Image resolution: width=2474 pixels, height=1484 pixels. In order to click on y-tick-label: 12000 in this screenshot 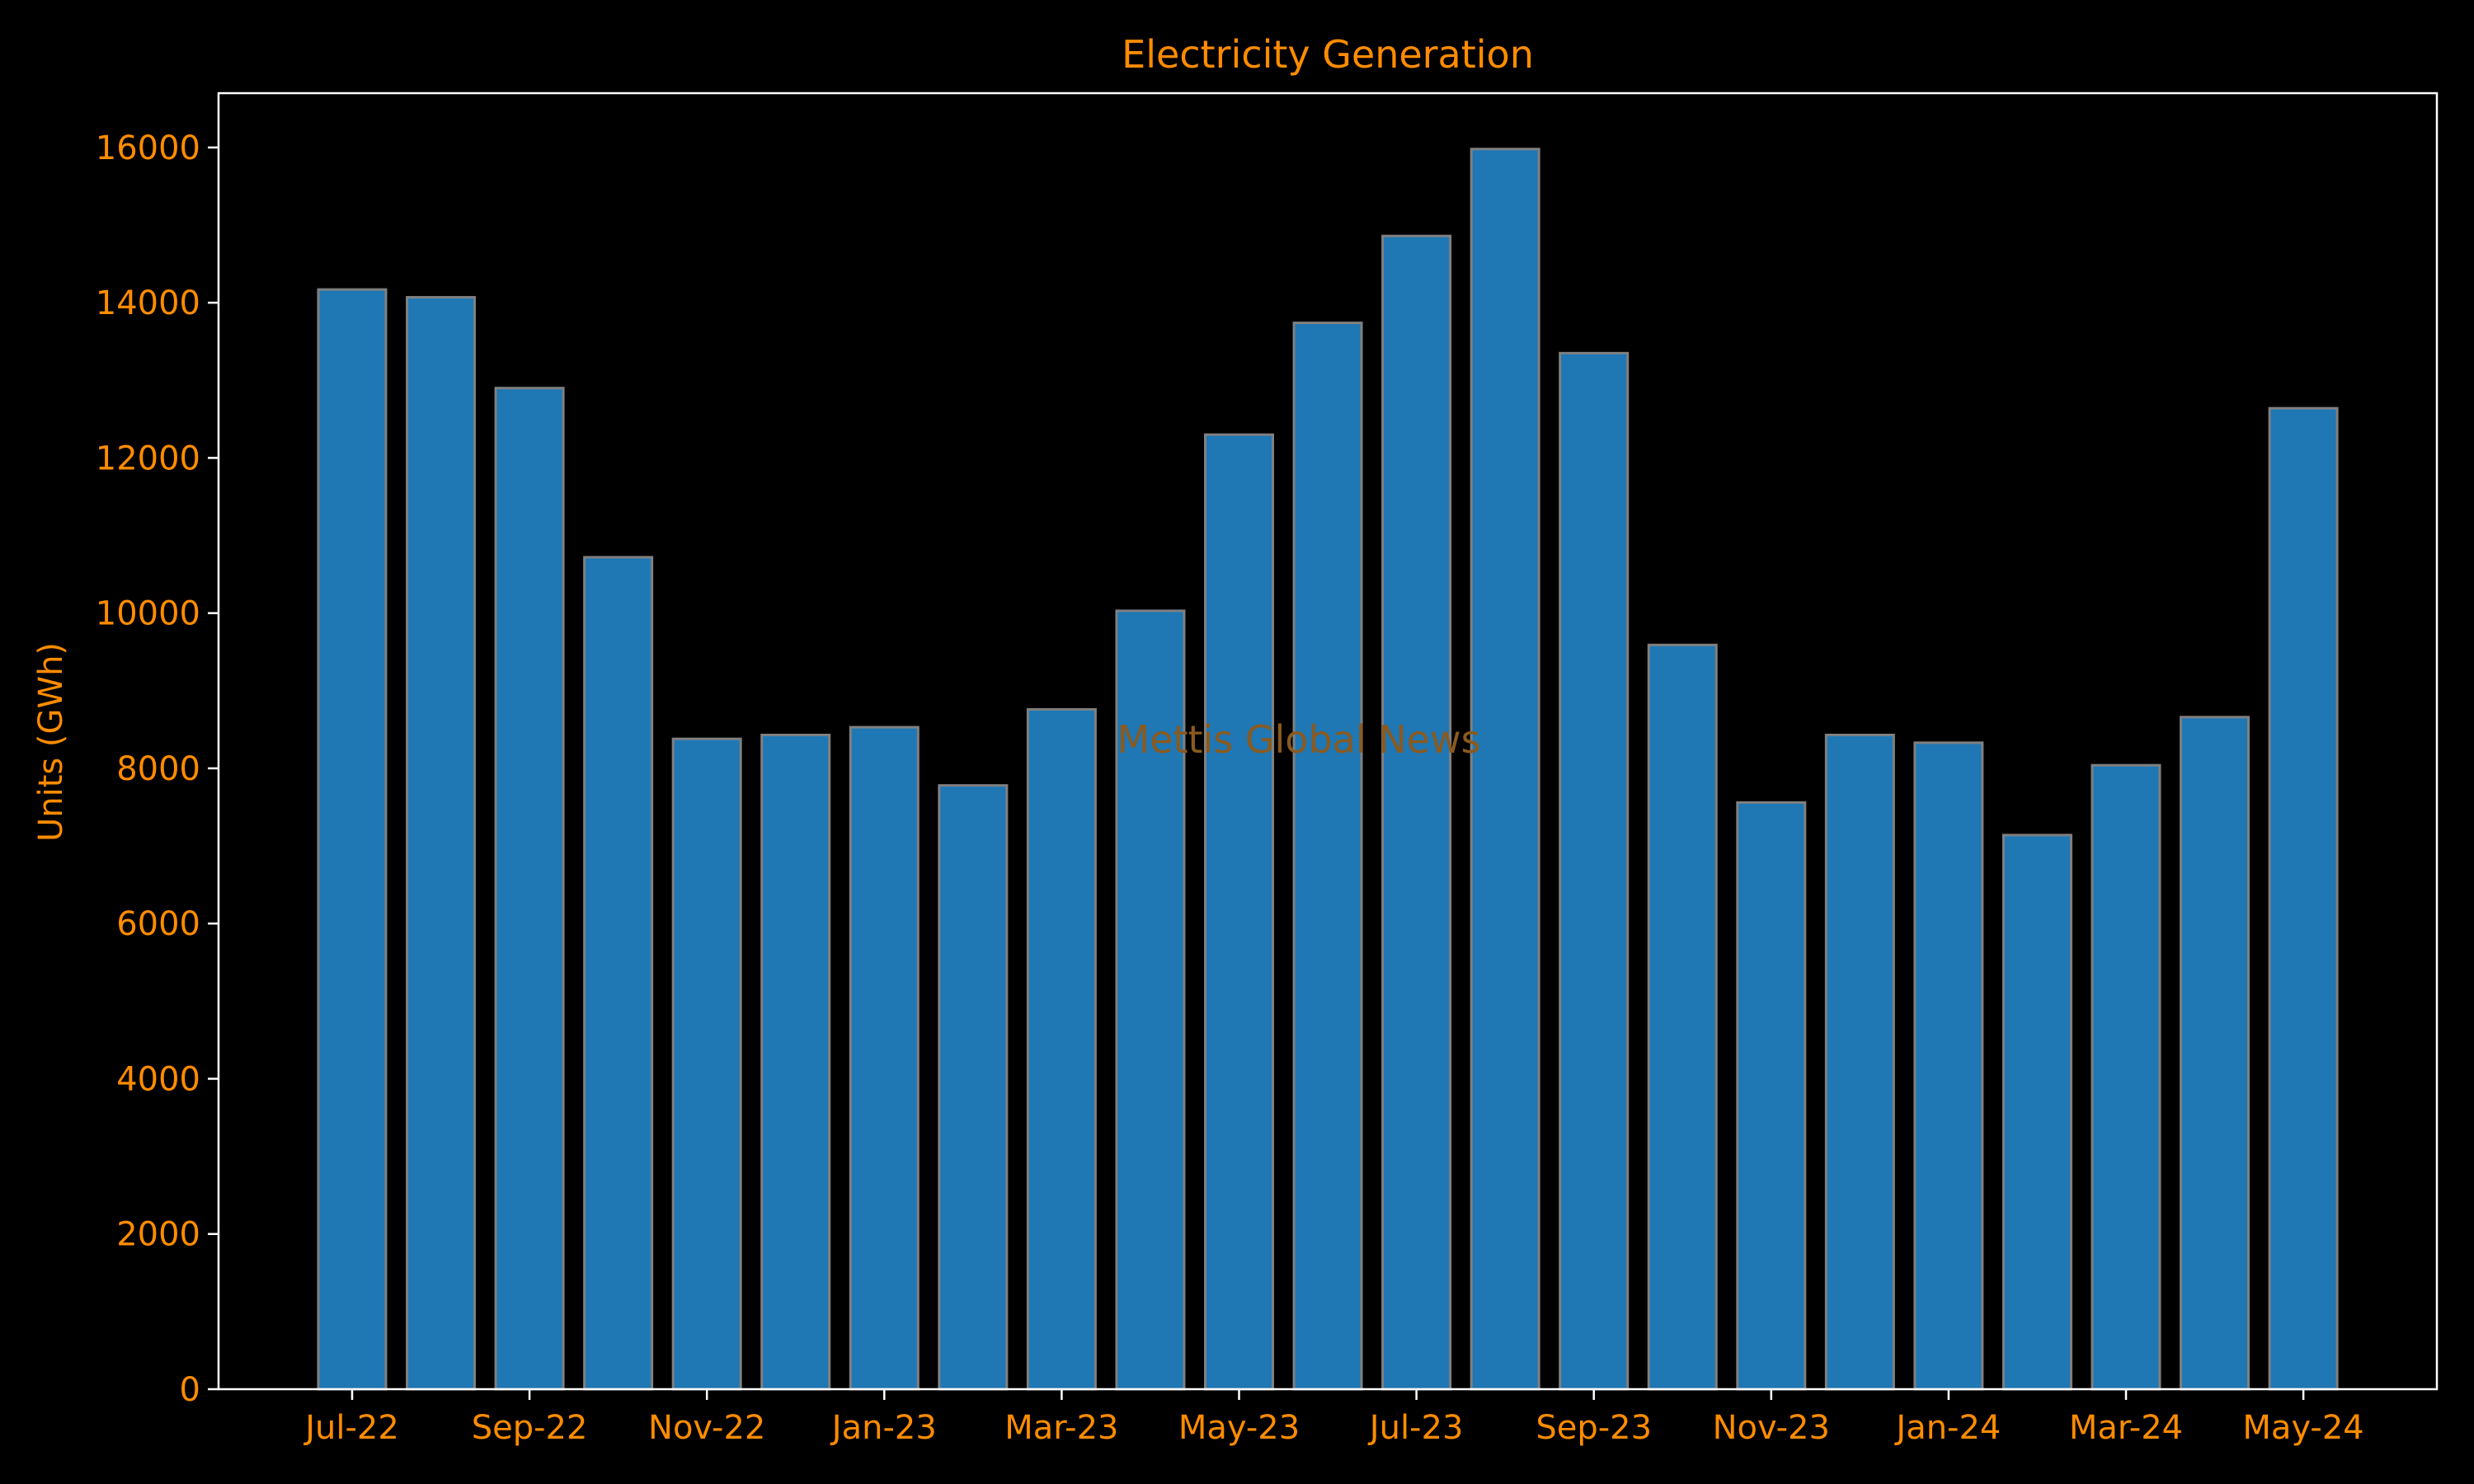, I will do `click(148, 458)`.